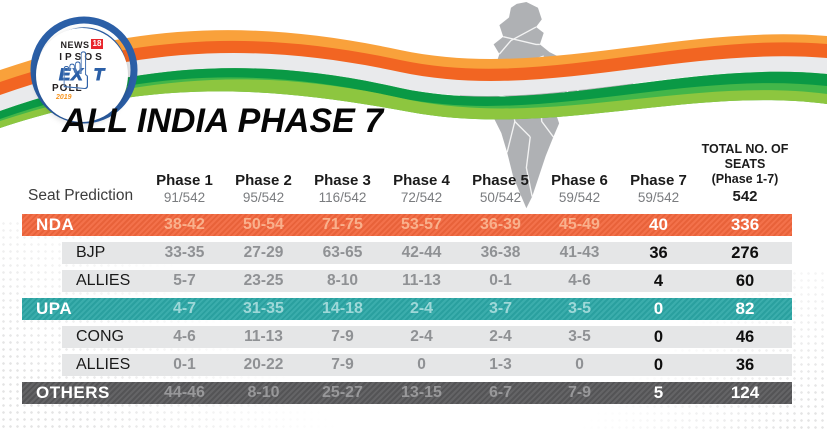 This screenshot has height=430, width=827. I want to click on column-header-phase-7: Phase 7 59/542, so click(658, 188).